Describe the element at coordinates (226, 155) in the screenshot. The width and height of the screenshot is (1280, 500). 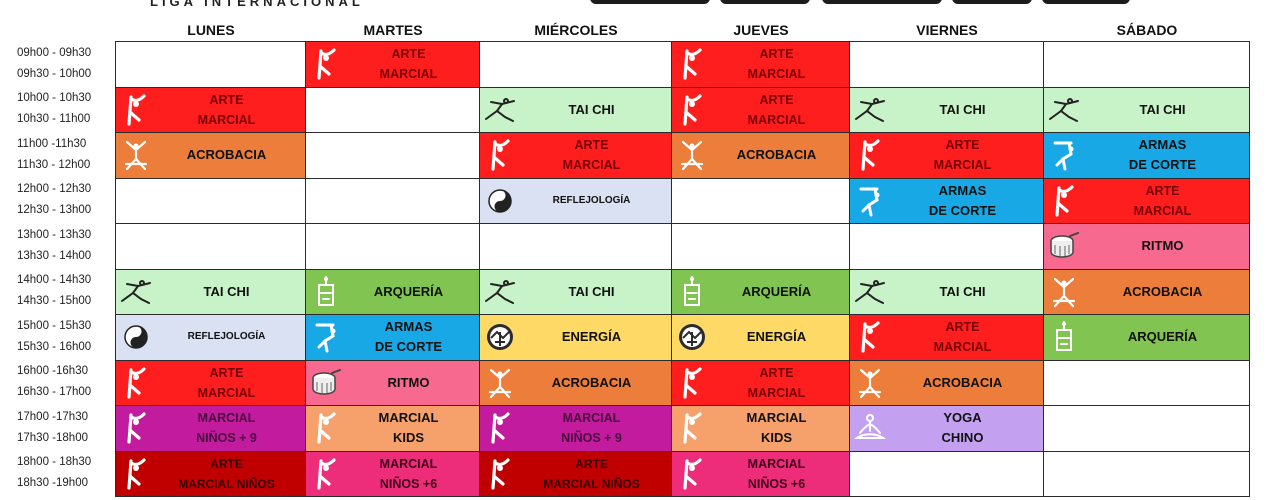
I see `class-name: ACROBACIA` at that location.